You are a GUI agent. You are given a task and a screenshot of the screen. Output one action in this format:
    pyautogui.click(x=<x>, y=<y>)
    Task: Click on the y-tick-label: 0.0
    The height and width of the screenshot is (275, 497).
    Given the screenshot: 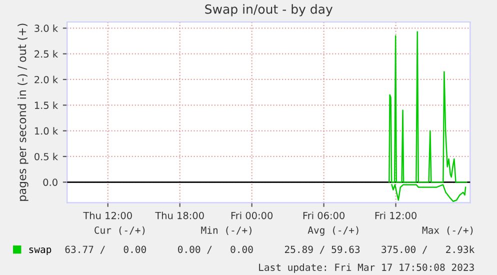 What is the action you would take?
    pyautogui.click(x=50, y=182)
    